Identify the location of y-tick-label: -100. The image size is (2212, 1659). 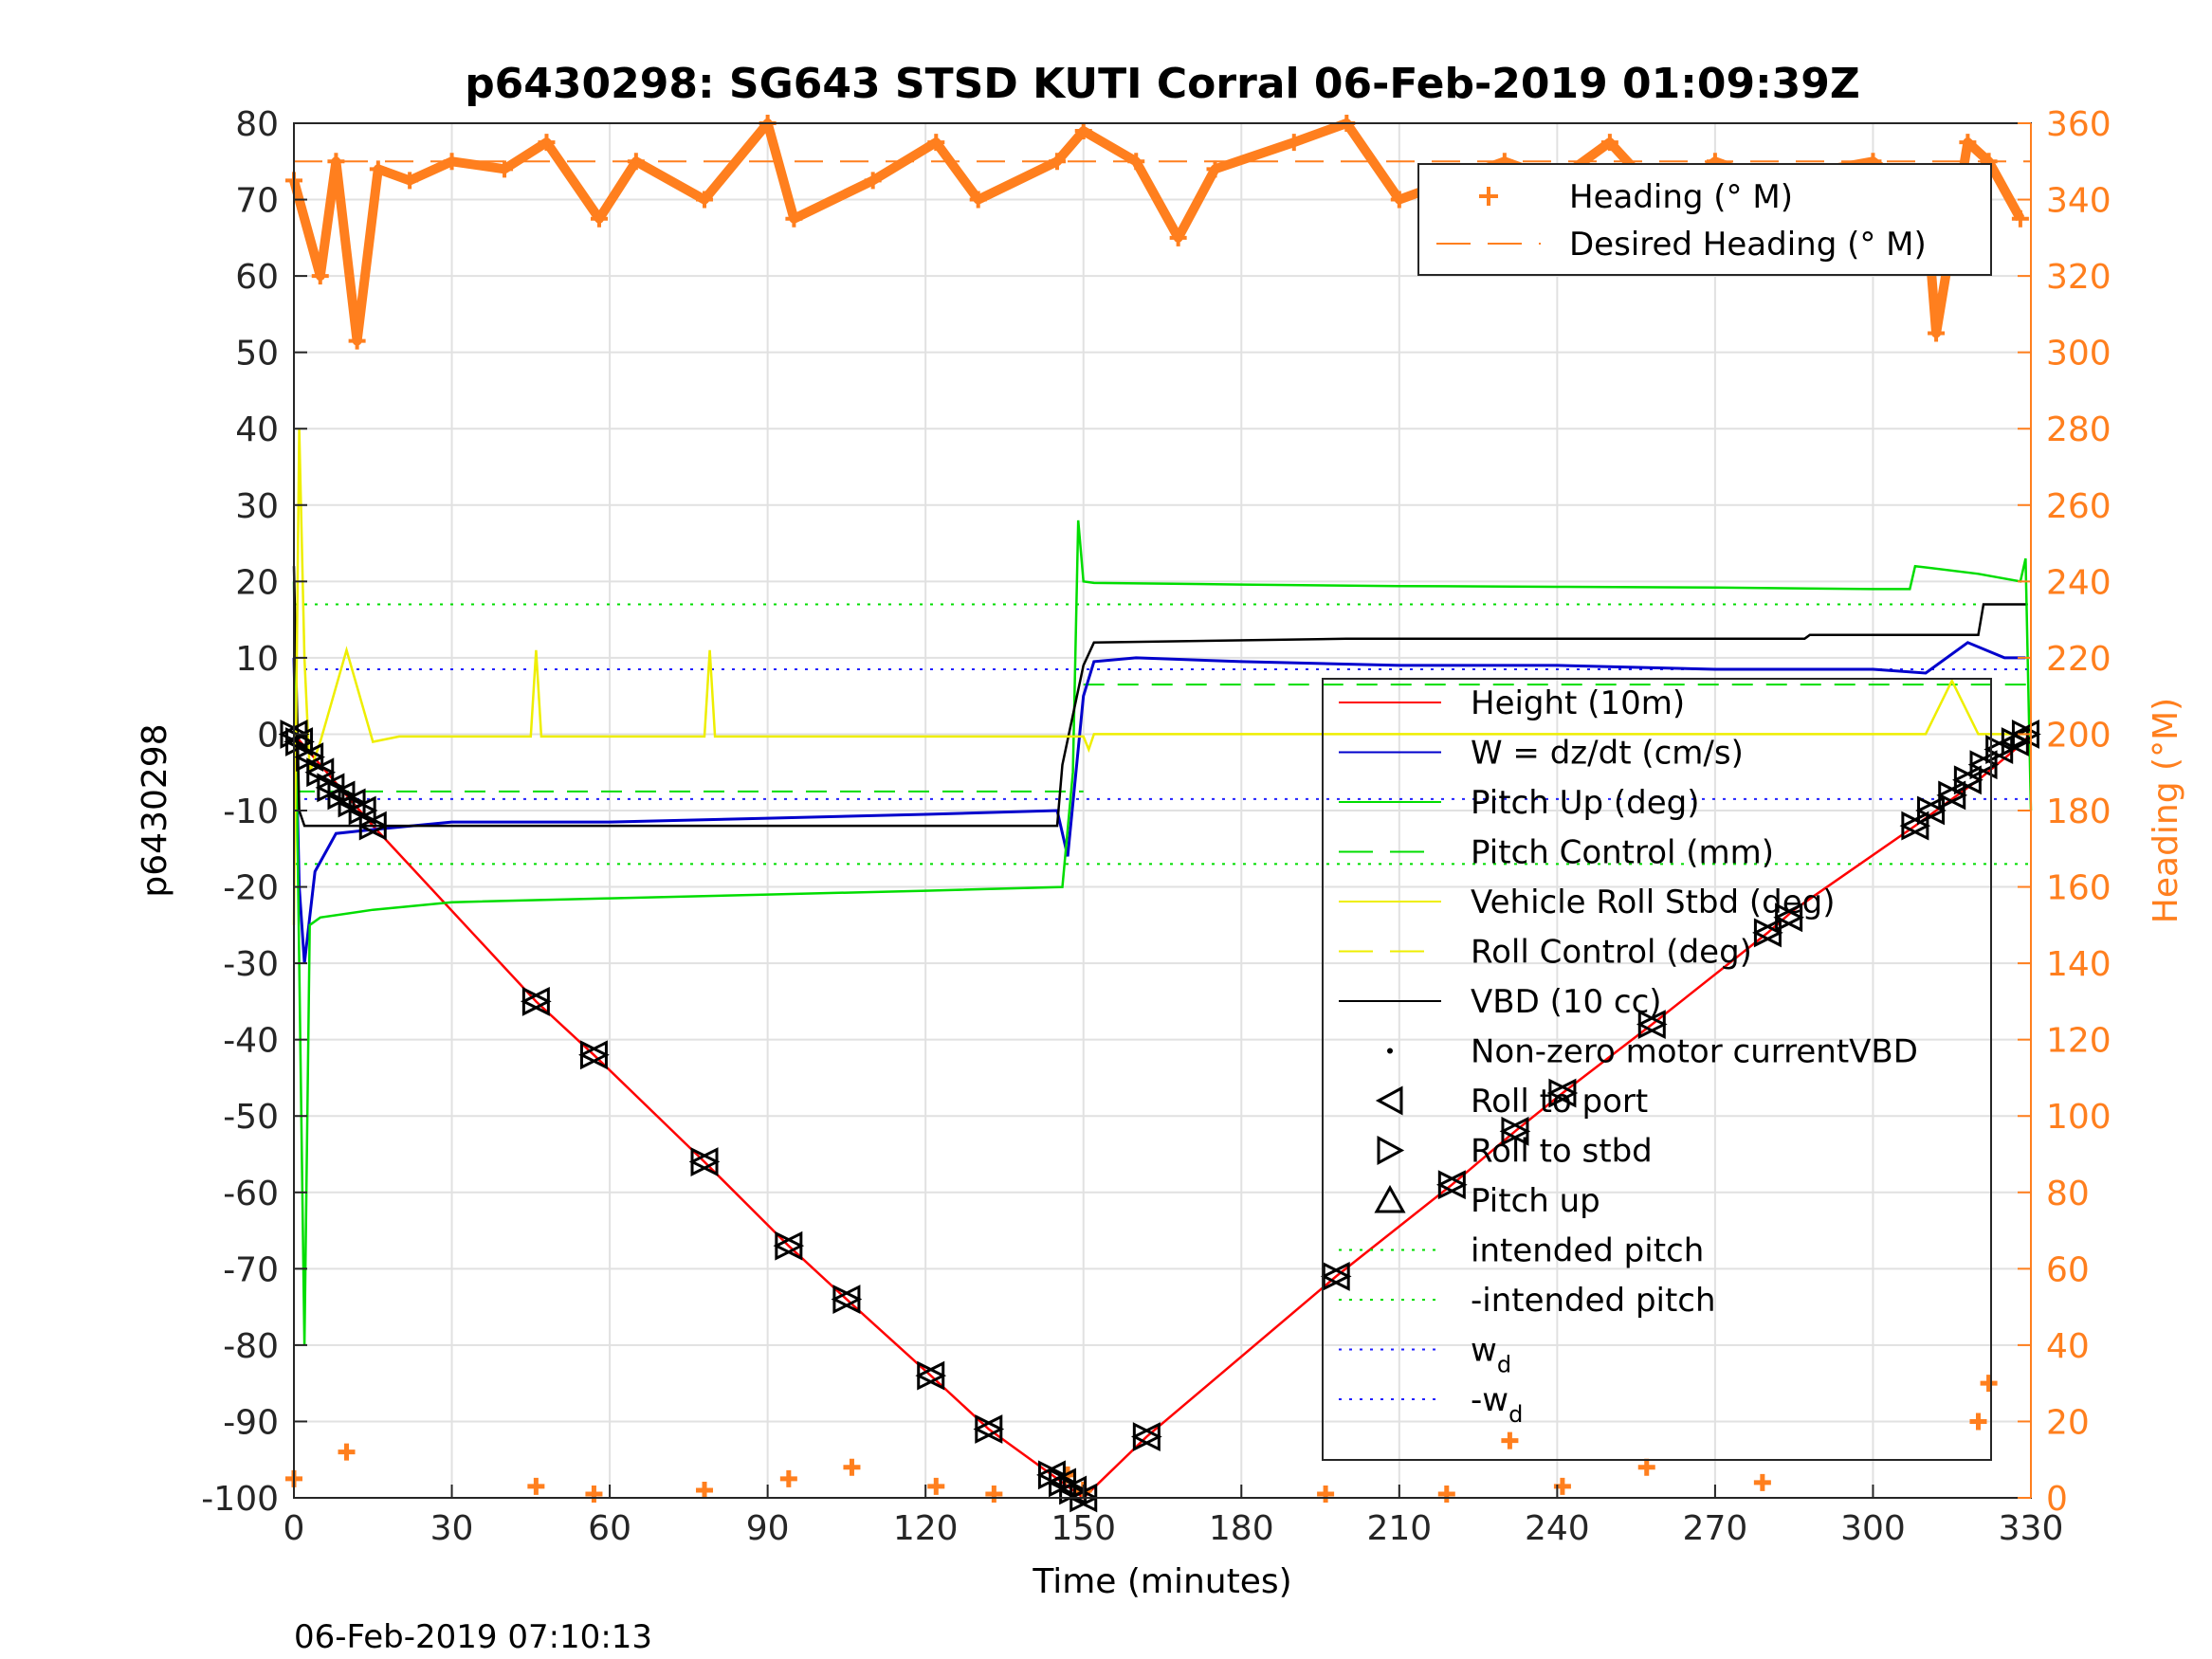
(240, 1499).